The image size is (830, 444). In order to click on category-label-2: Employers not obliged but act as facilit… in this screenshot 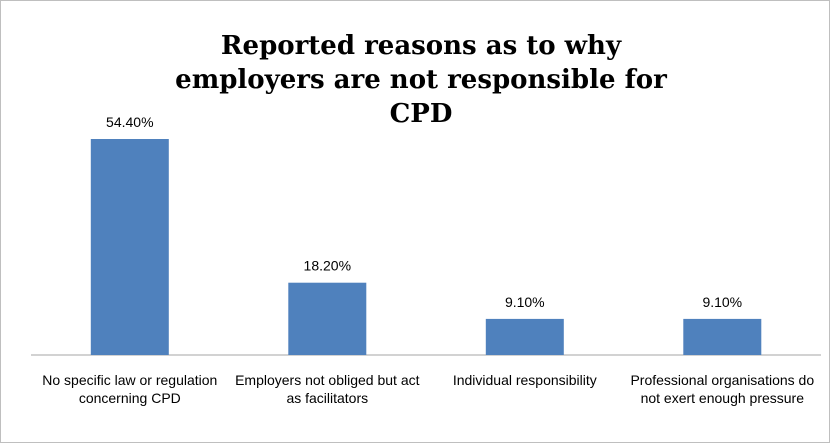, I will do `click(327, 389)`.